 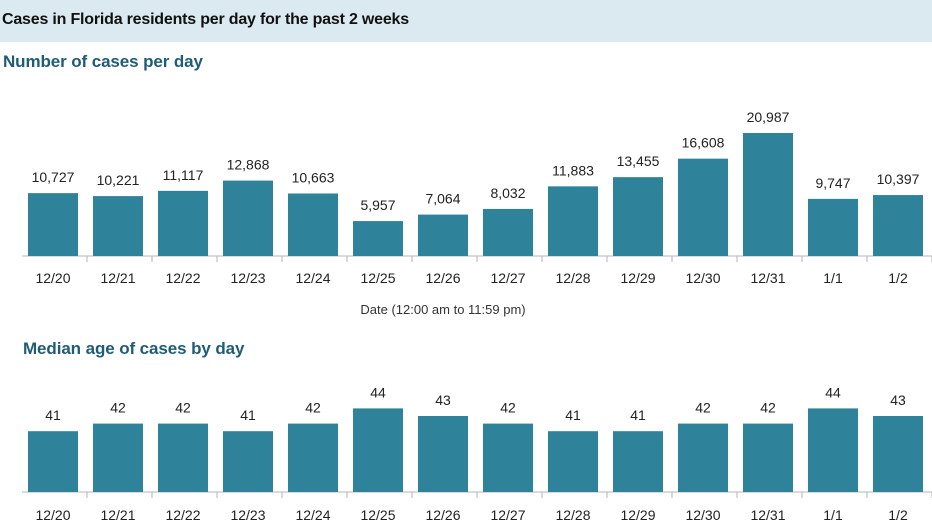 I want to click on value-label: 7,064, so click(x=442, y=199).